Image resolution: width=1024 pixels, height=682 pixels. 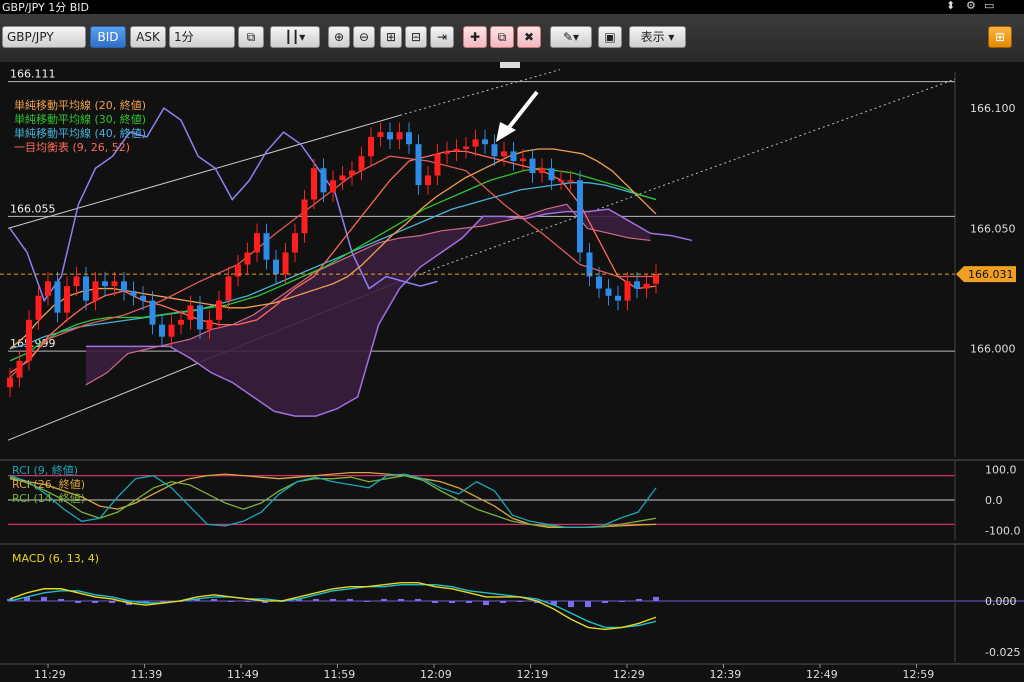 I want to click on time-tick-label: 11:39, so click(x=147, y=674).